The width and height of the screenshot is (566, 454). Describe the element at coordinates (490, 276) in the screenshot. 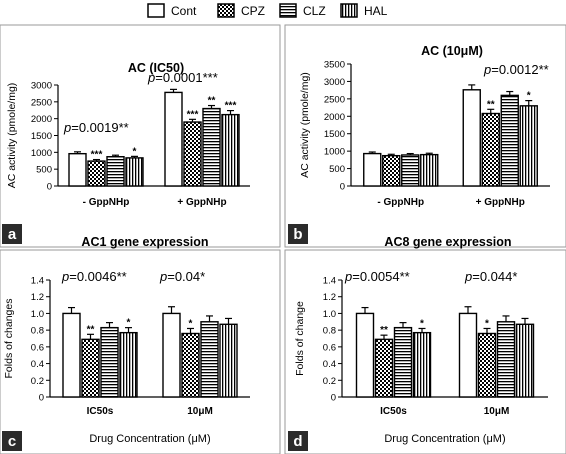

I see `p-value-annotation: p=0.044*` at that location.